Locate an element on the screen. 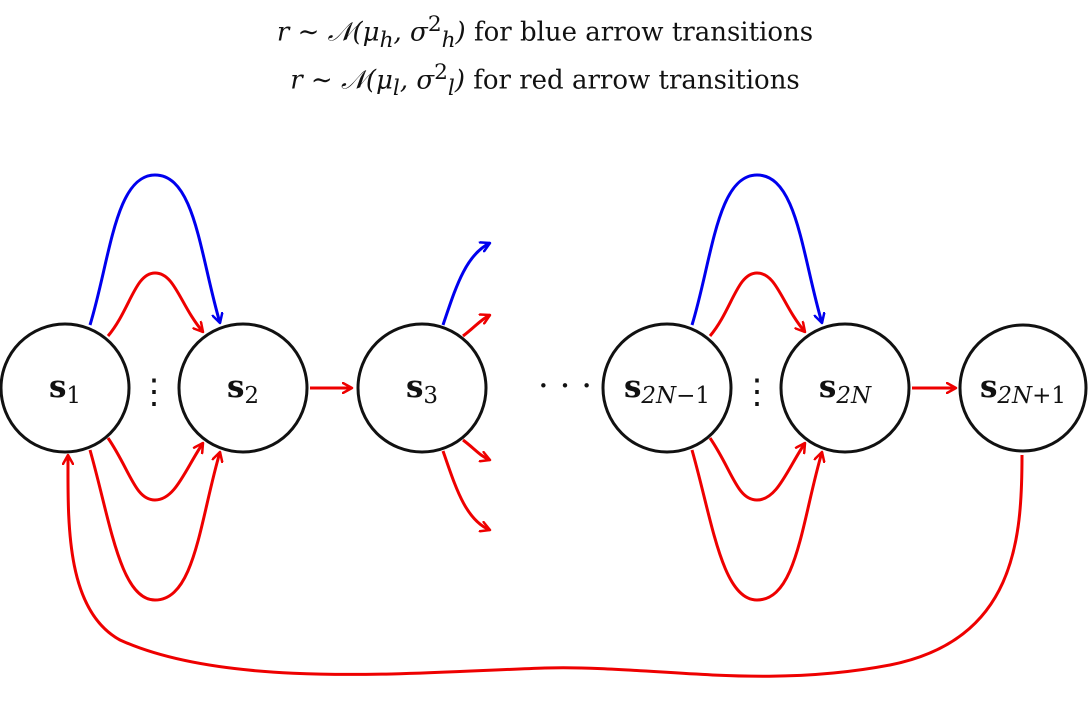  vdots-left: ⋮ is located at coordinates (154, 392).